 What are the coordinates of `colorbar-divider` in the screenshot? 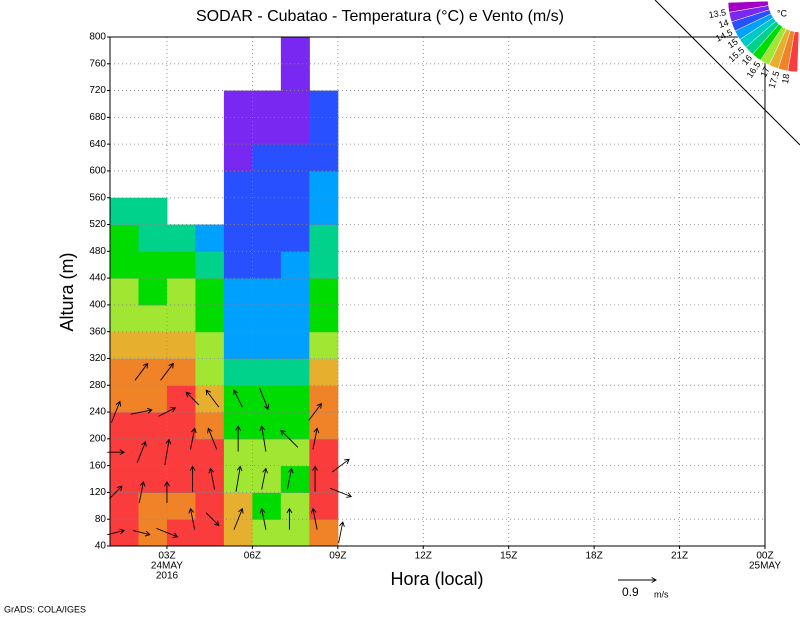 It's located at (727, 73).